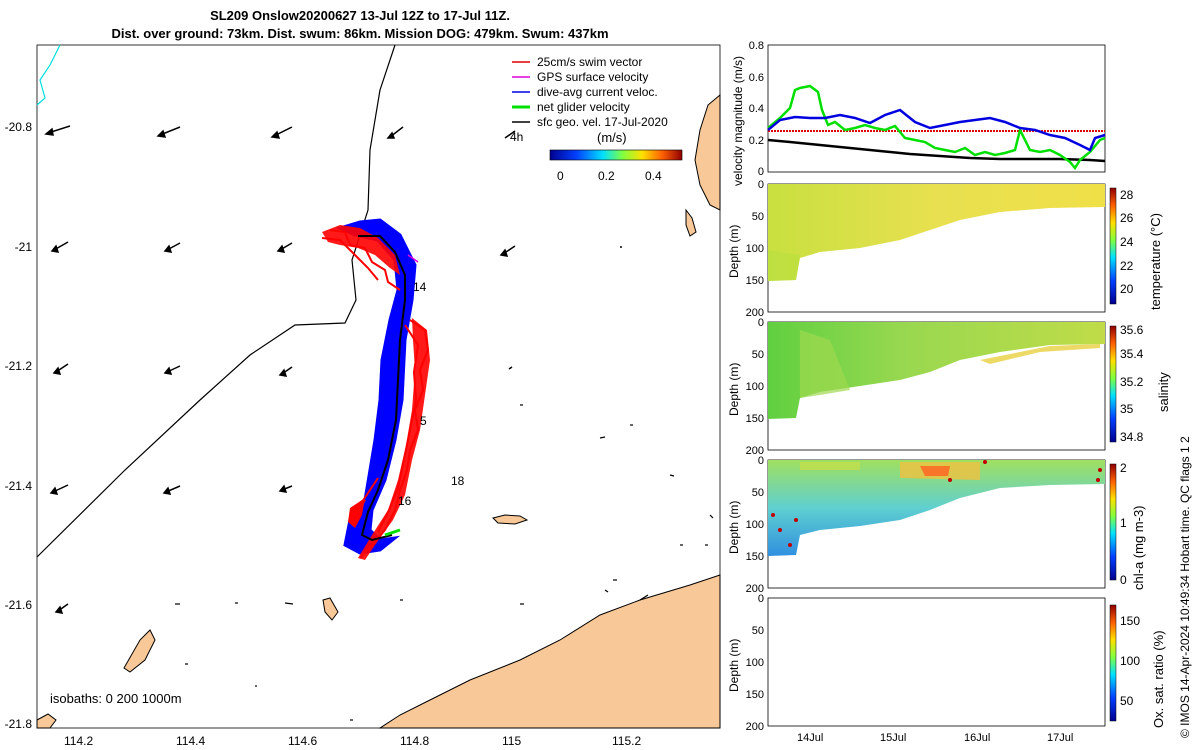 The height and width of the screenshot is (750, 1200). I want to click on speed-colorbar: (m/s) 0 0.2 0.4, so click(616, 156).